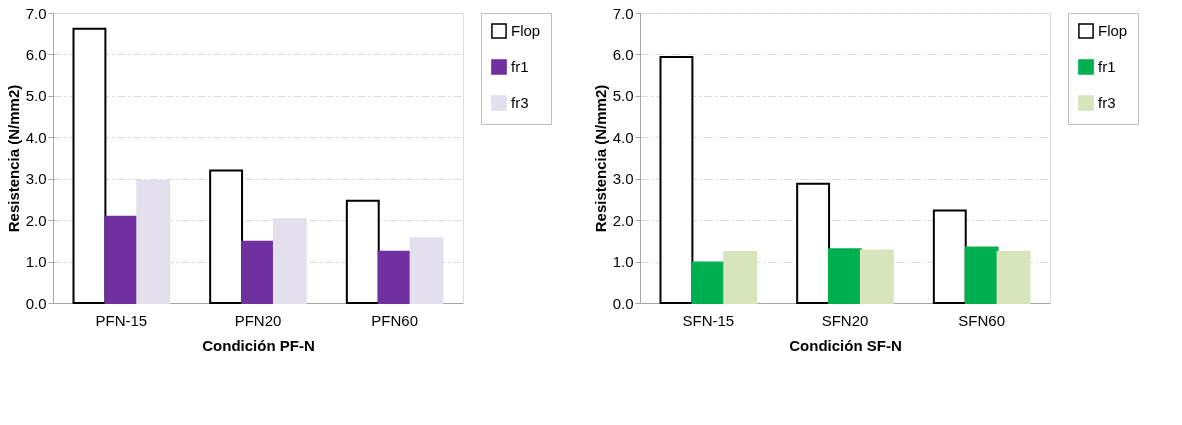 The height and width of the screenshot is (425, 1182). What do you see at coordinates (258, 345) in the screenshot?
I see `x-axis-title: Condición PF-N` at bounding box center [258, 345].